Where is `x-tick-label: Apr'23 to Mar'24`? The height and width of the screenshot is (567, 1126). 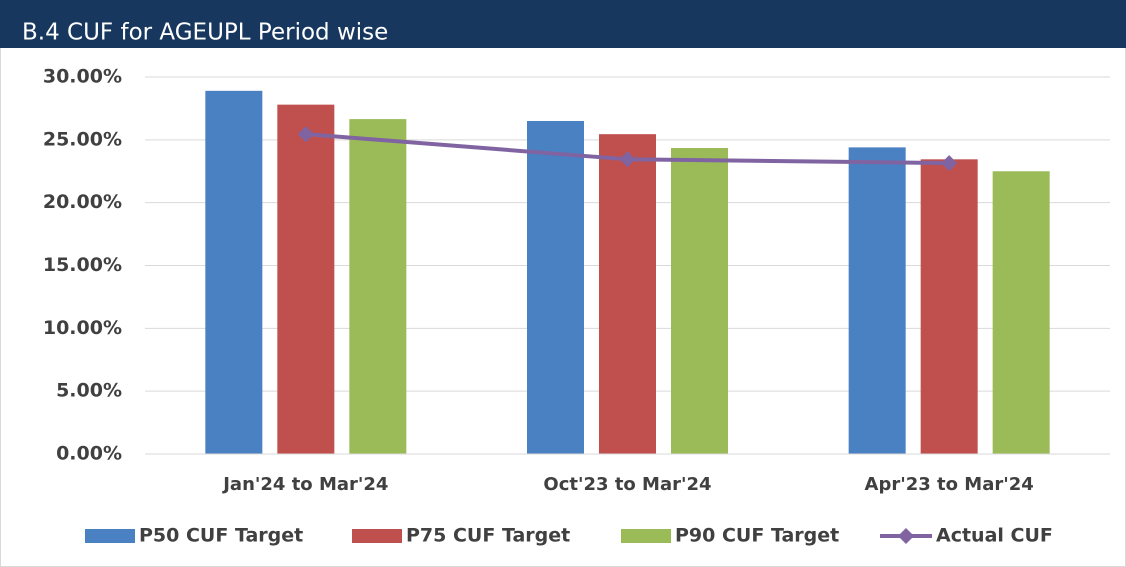 x-tick-label: Apr'23 to Mar'24 is located at coordinates (949, 484).